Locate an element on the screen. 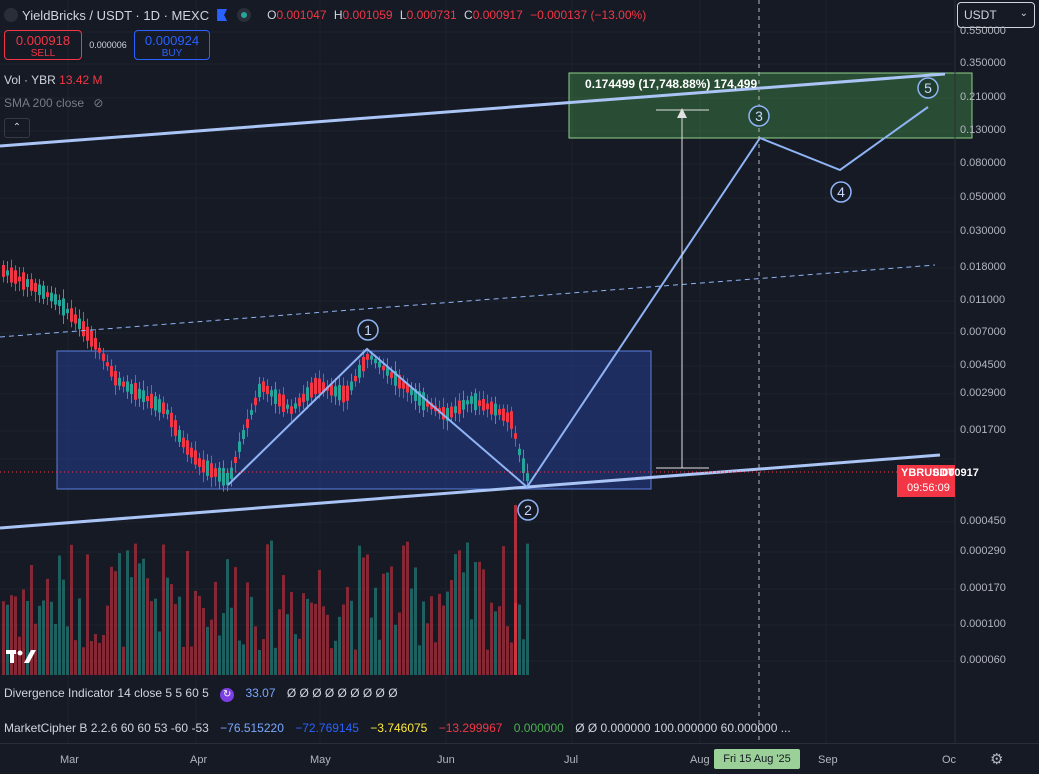 This screenshot has height=774, width=1039. volume-legend: Vol · YBR 13.42 M is located at coordinates (53, 80).